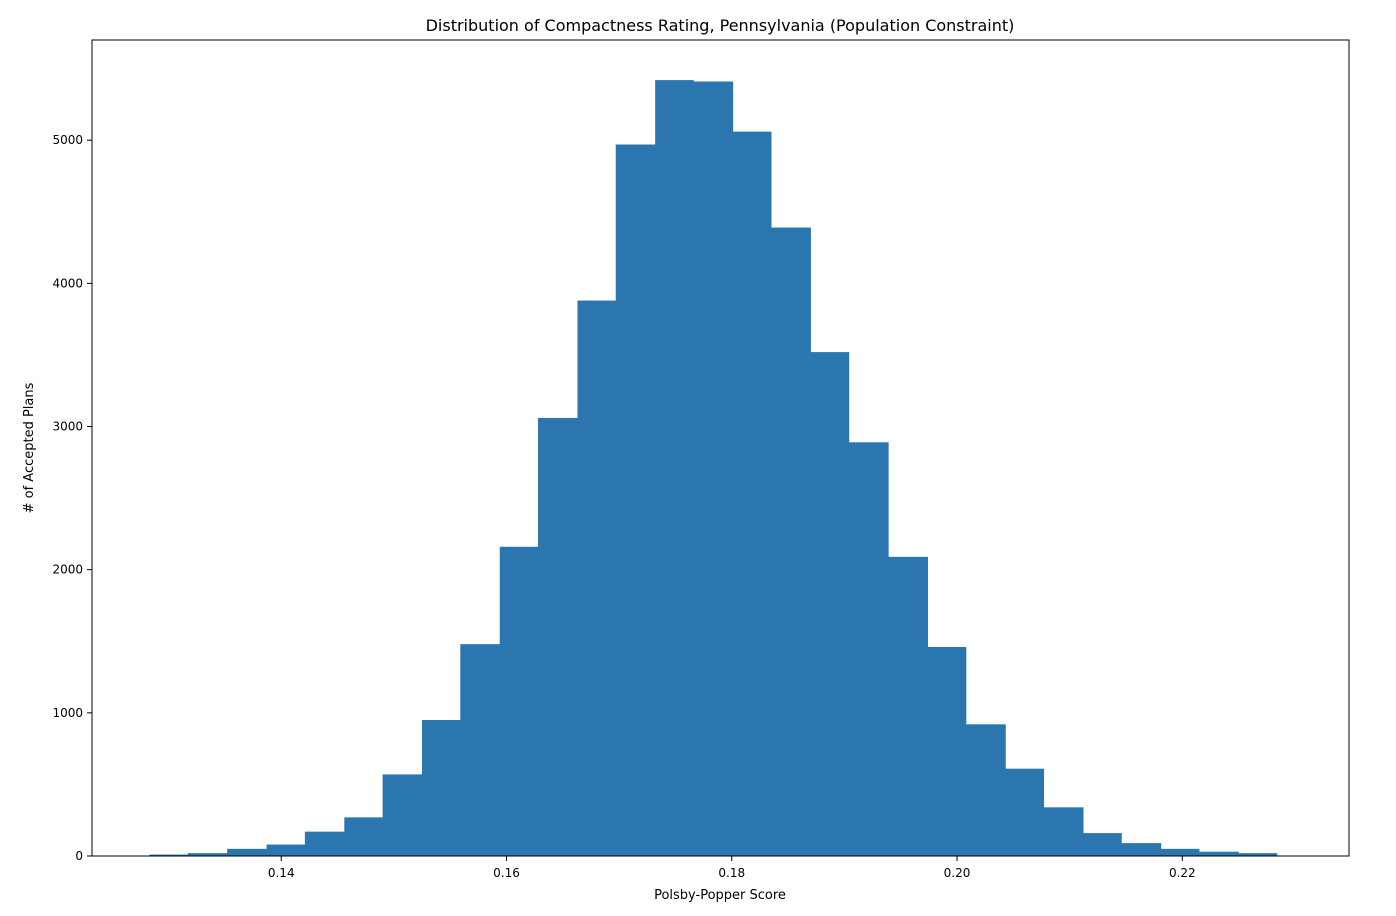 This screenshot has height=916, width=1396. Describe the element at coordinates (67, 140) in the screenshot. I see `y-tick-label: 5000` at that location.